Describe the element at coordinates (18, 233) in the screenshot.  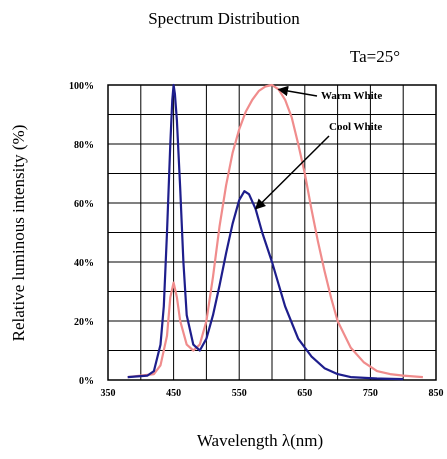
I see `y-axis-label: Relative luminous intensity (%)` at that location.